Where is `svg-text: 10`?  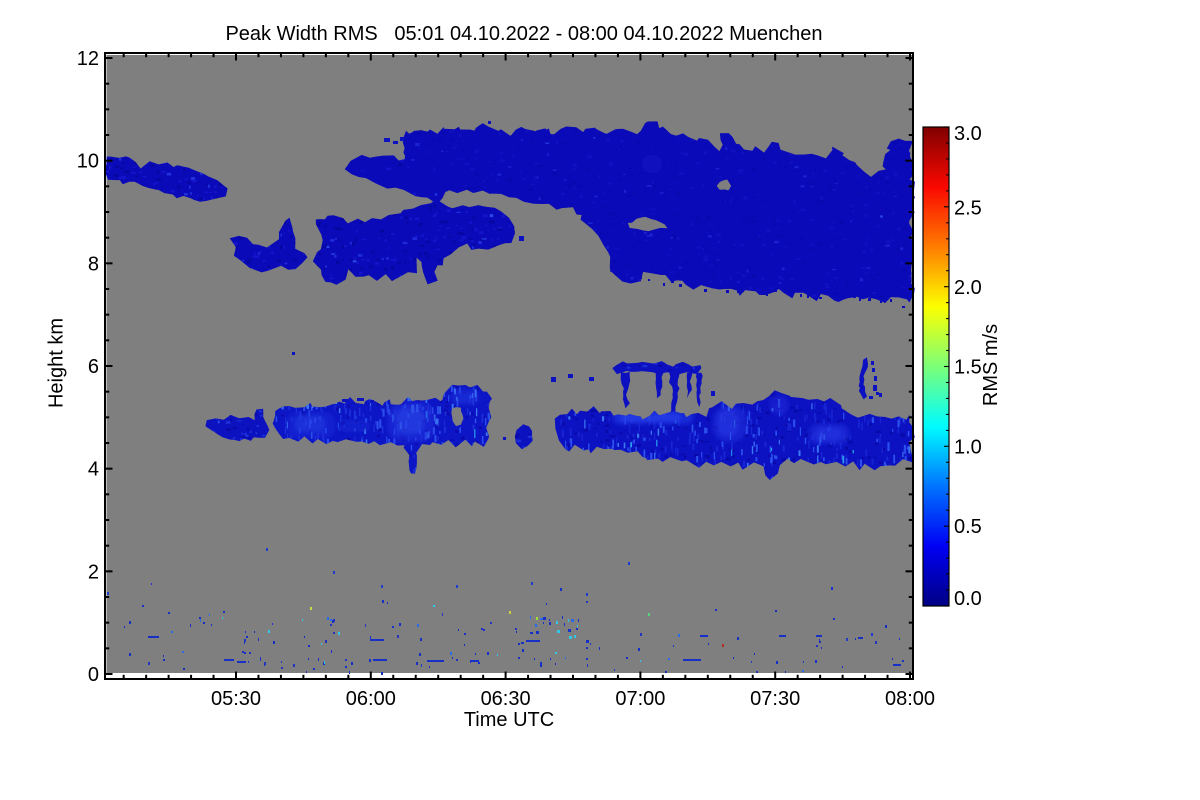 svg-text: 10 is located at coordinates (88, 162).